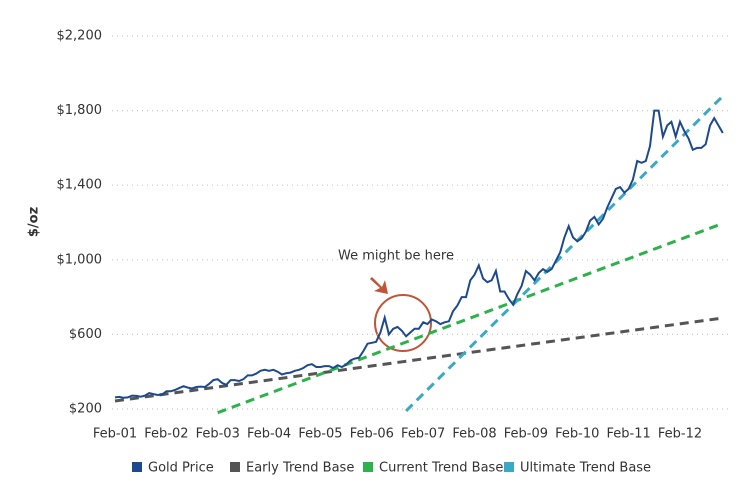 This screenshot has width=748, height=496. I want to click on x-tick-label: Feb-02, so click(166, 434).